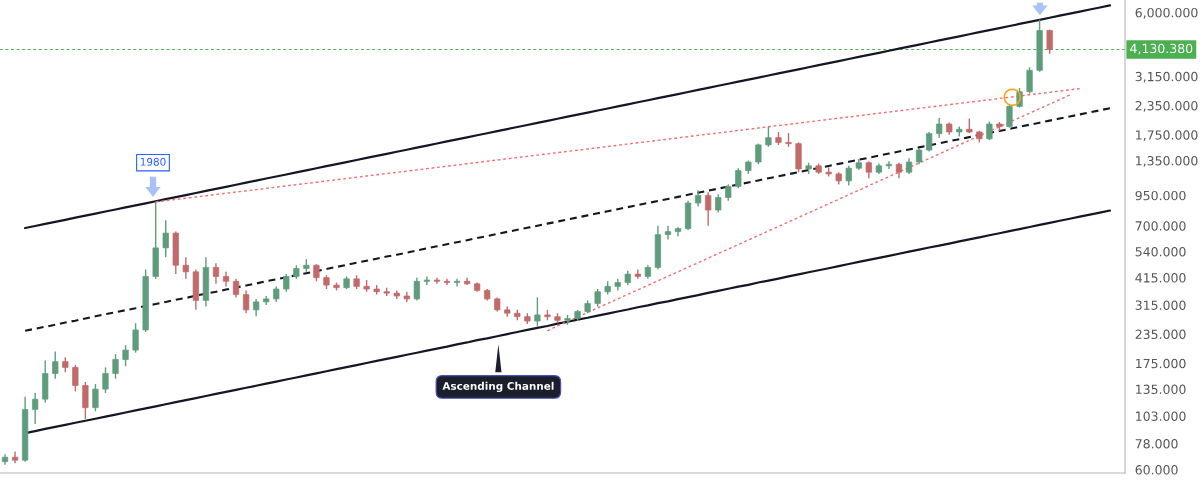 The height and width of the screenshot is (480, 1200). Describe the element at coordinates (1166, 77) in the screenshot. I see `y-tick-label: 3,150.000` at that location.